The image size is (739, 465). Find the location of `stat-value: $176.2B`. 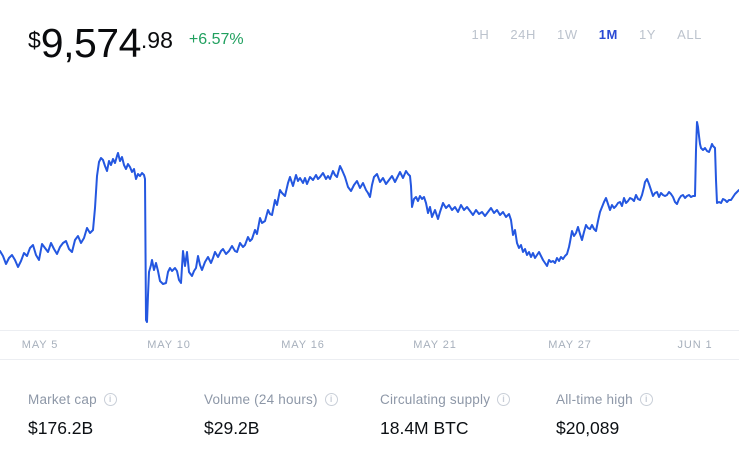

stat-value: $176.2B is located at coordinates (61, 428).